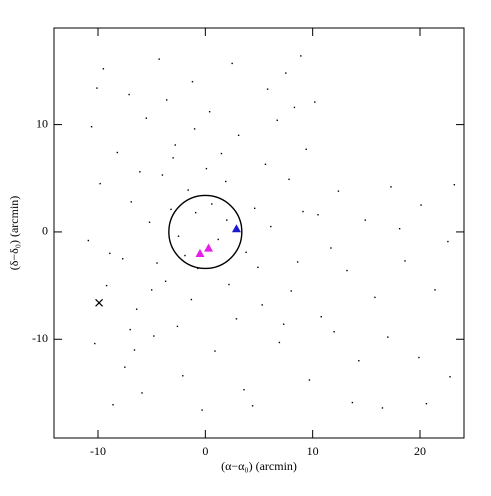 The width and height of the screenshot is (491, 496). What do you see at coordinates (98, 451) in the screenshot?
I see `x-tick-label: -10` at bounding box center [98, 451].